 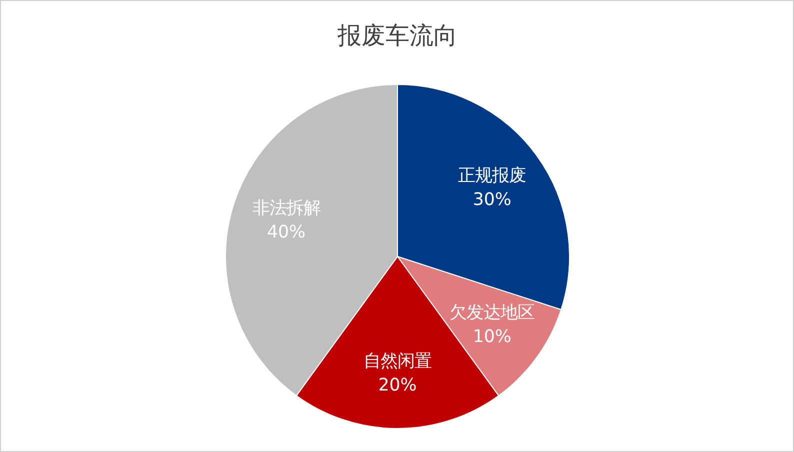 I want to click on chart-title: 报废车流向, so click(x=397, y=36).